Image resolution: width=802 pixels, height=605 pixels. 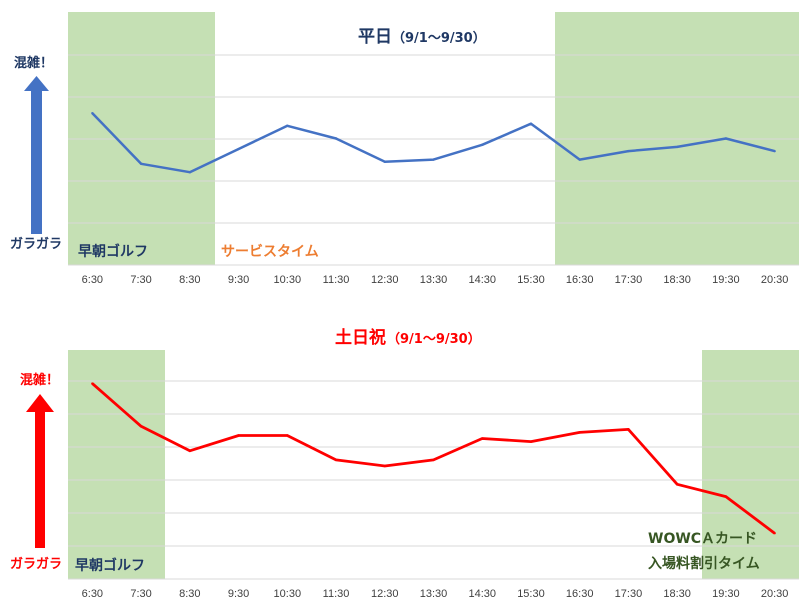 I want to click on weekday-x-tick-label: 14:30, so click(x=482, y=280).